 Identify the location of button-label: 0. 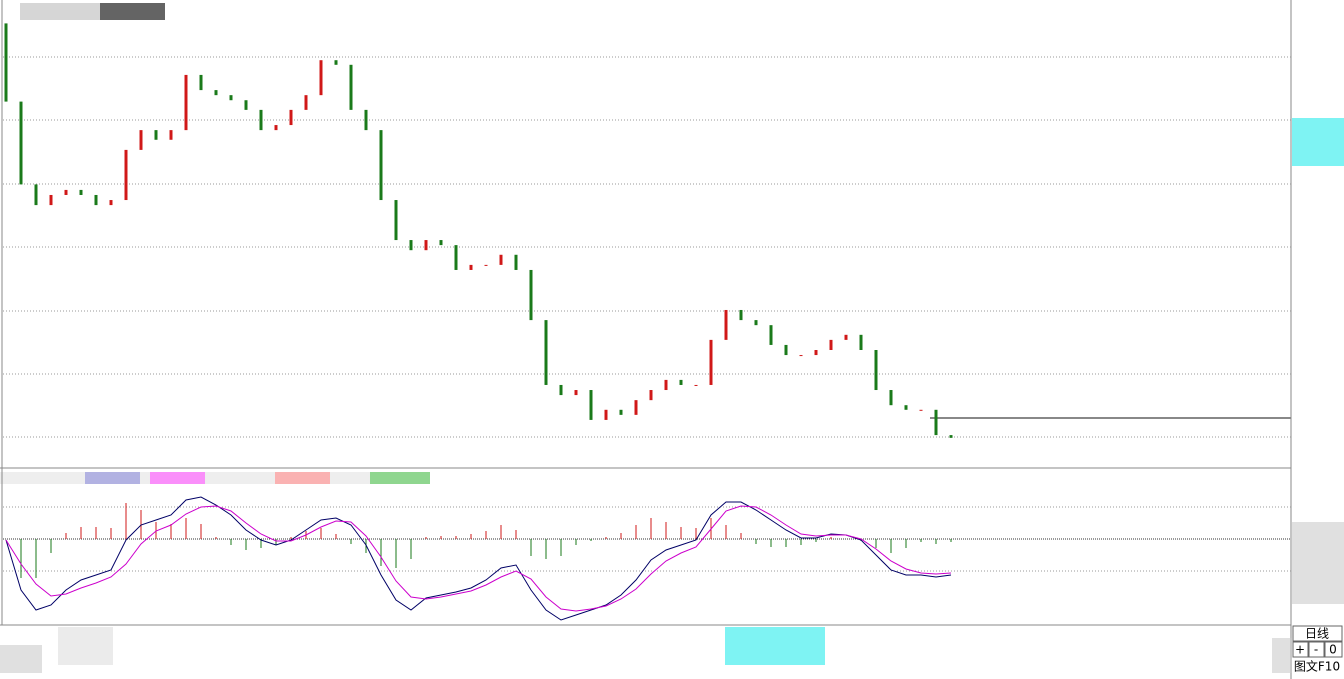
(1333, 650).